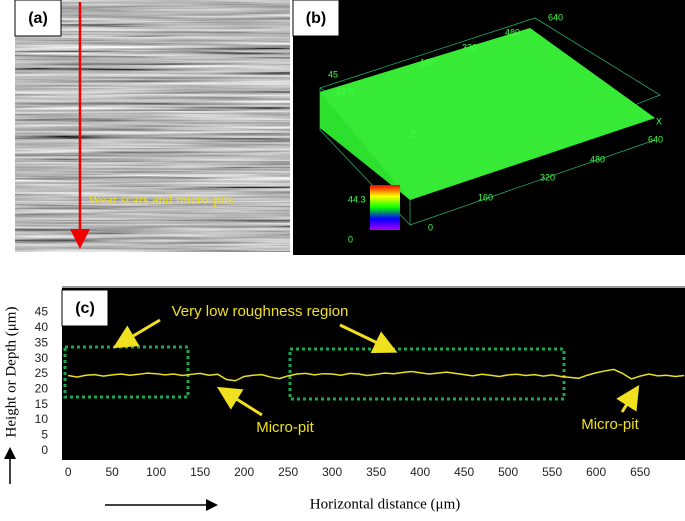 This screenshot has height=521, width=685. I want to click on panel-label: (a), so click(38, 18).